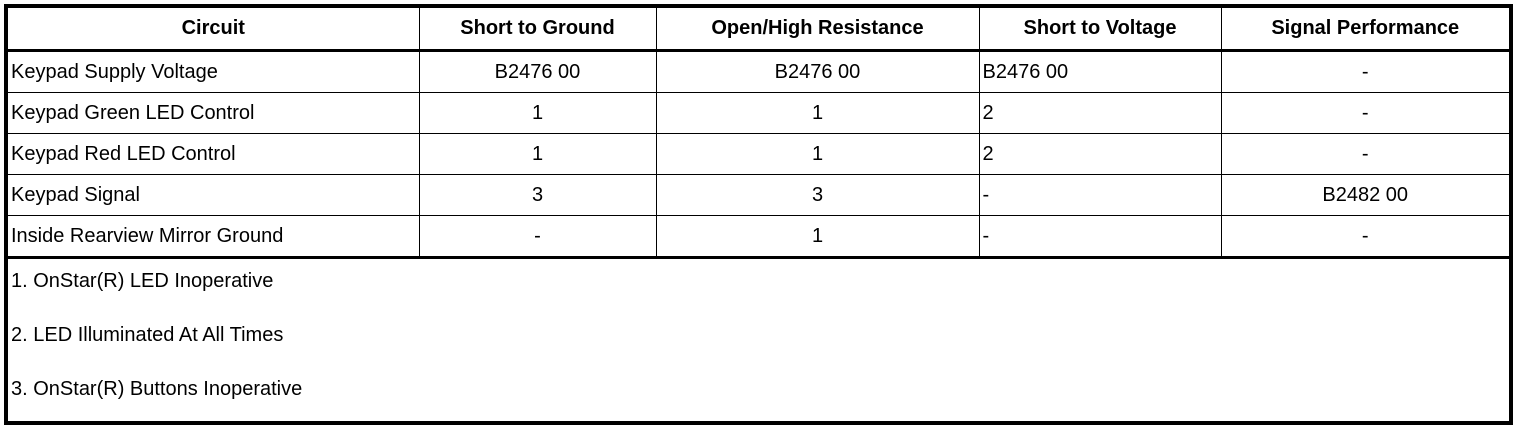 This screenshot has height=425, width=1520. Describe the element at coordinates (212, 236) in the screenshot. I see `cell-circuit: Inside Rearview Mirror Ground` at that location.